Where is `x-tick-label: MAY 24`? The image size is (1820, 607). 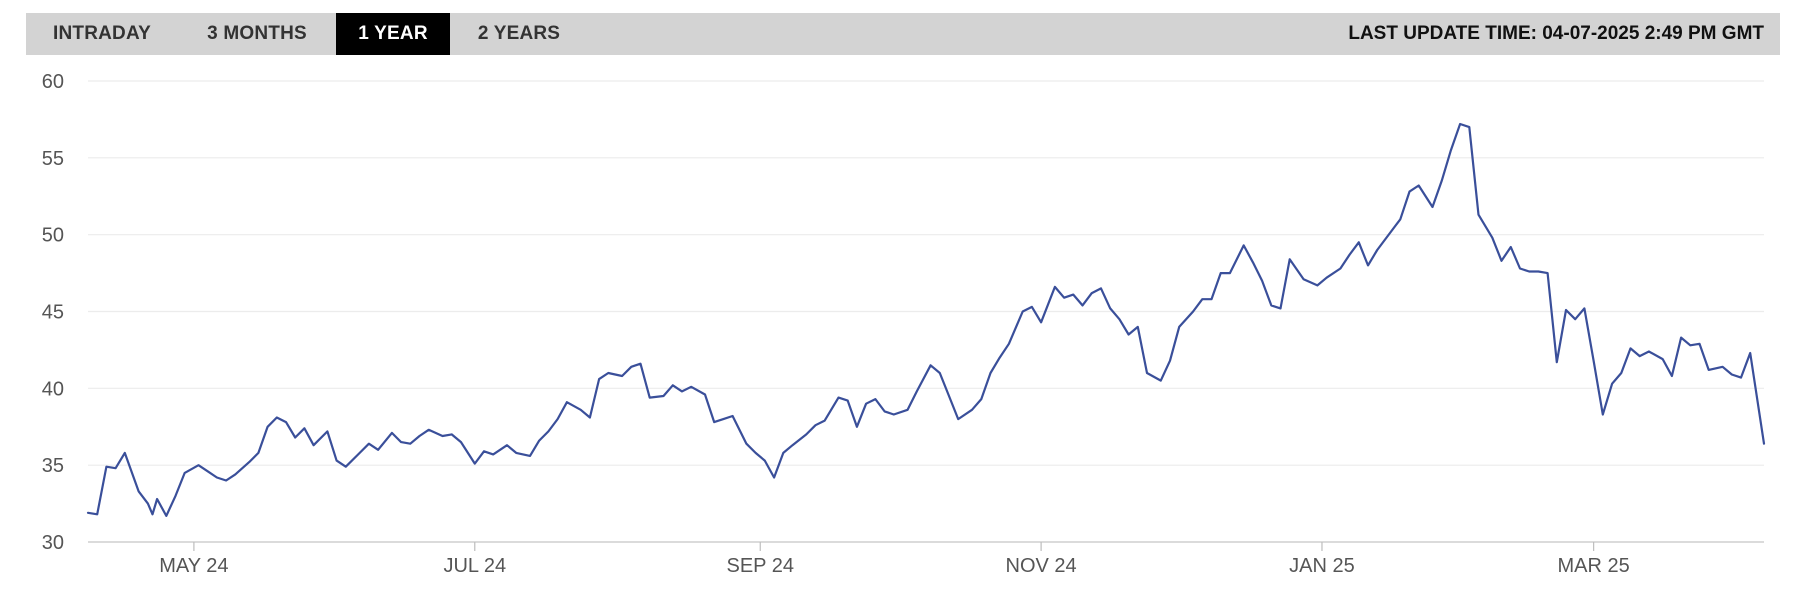
x-tick-label: MAY 24 is located at coordinates (193, 566).